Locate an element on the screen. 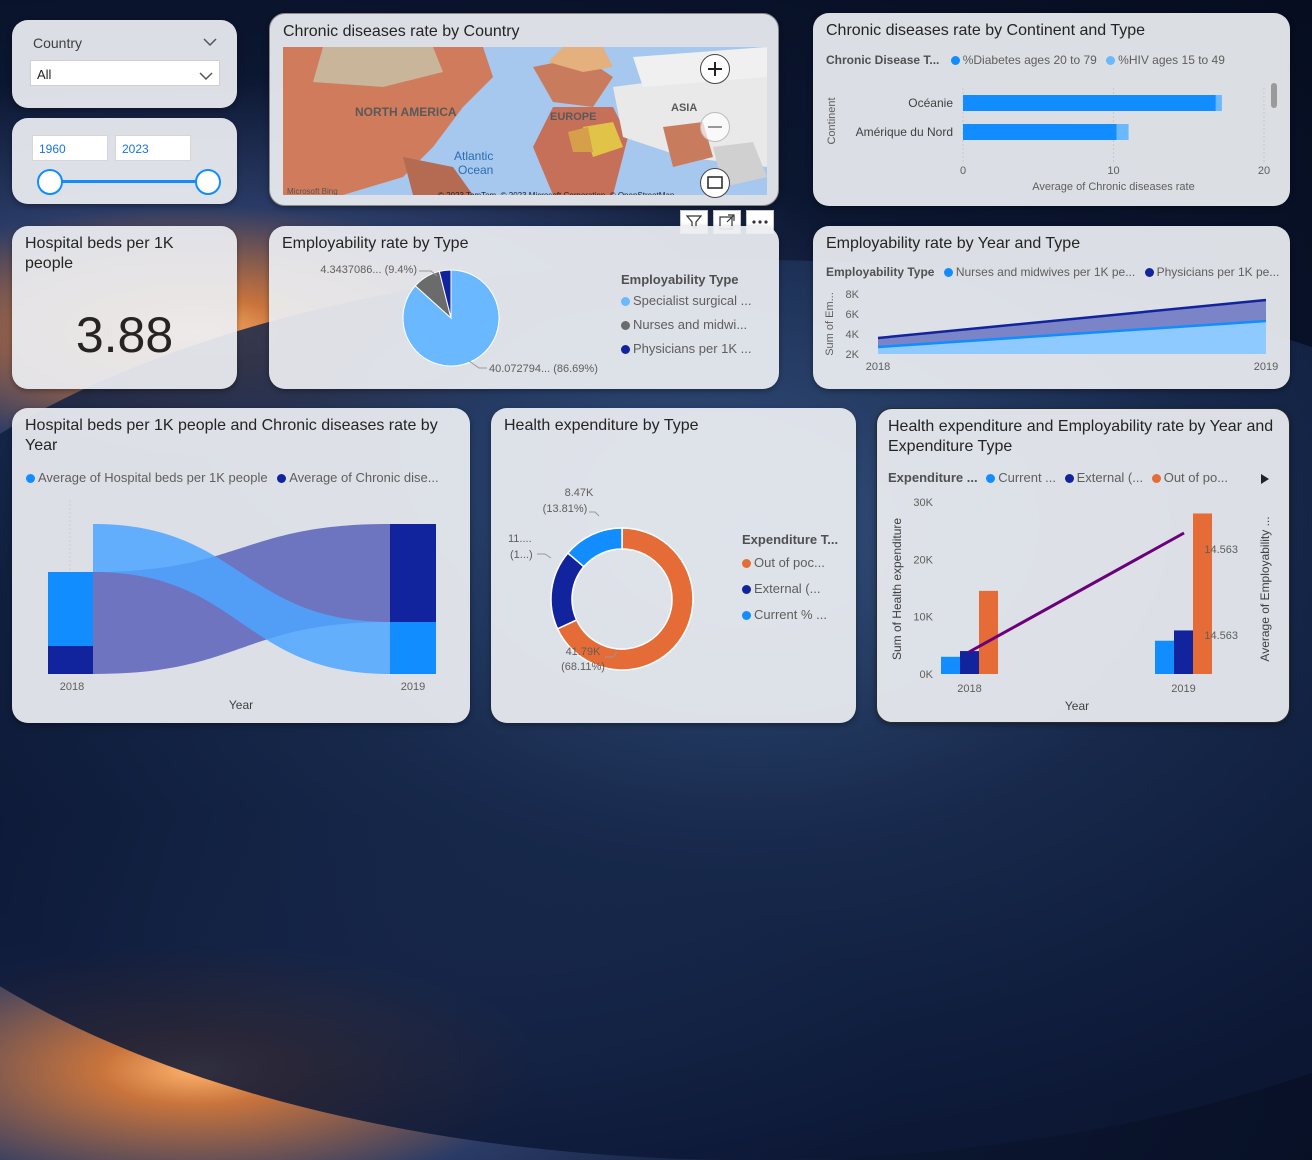 Image resolution: width=1312 pixels, height=1160 pixels. legend-dot-diabetes is located at coordinates (955, 60).